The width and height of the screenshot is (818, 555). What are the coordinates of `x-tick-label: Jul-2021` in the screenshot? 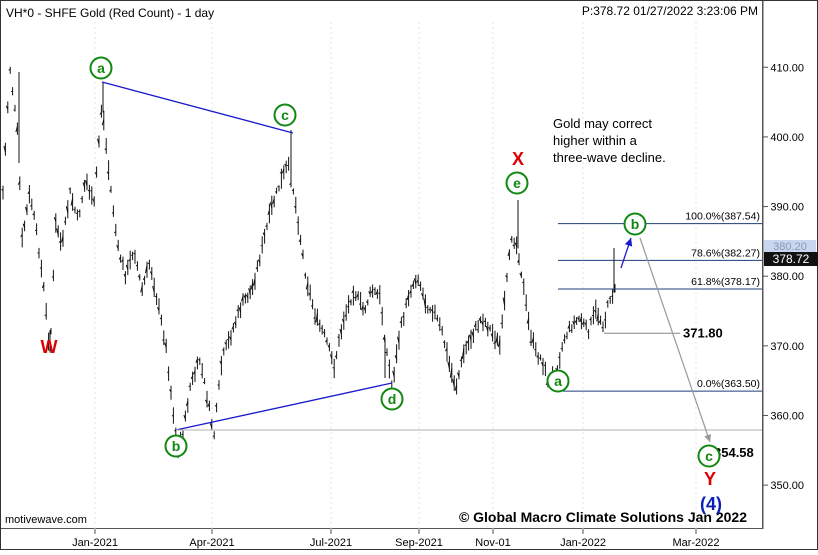 It's located at (331, 543).